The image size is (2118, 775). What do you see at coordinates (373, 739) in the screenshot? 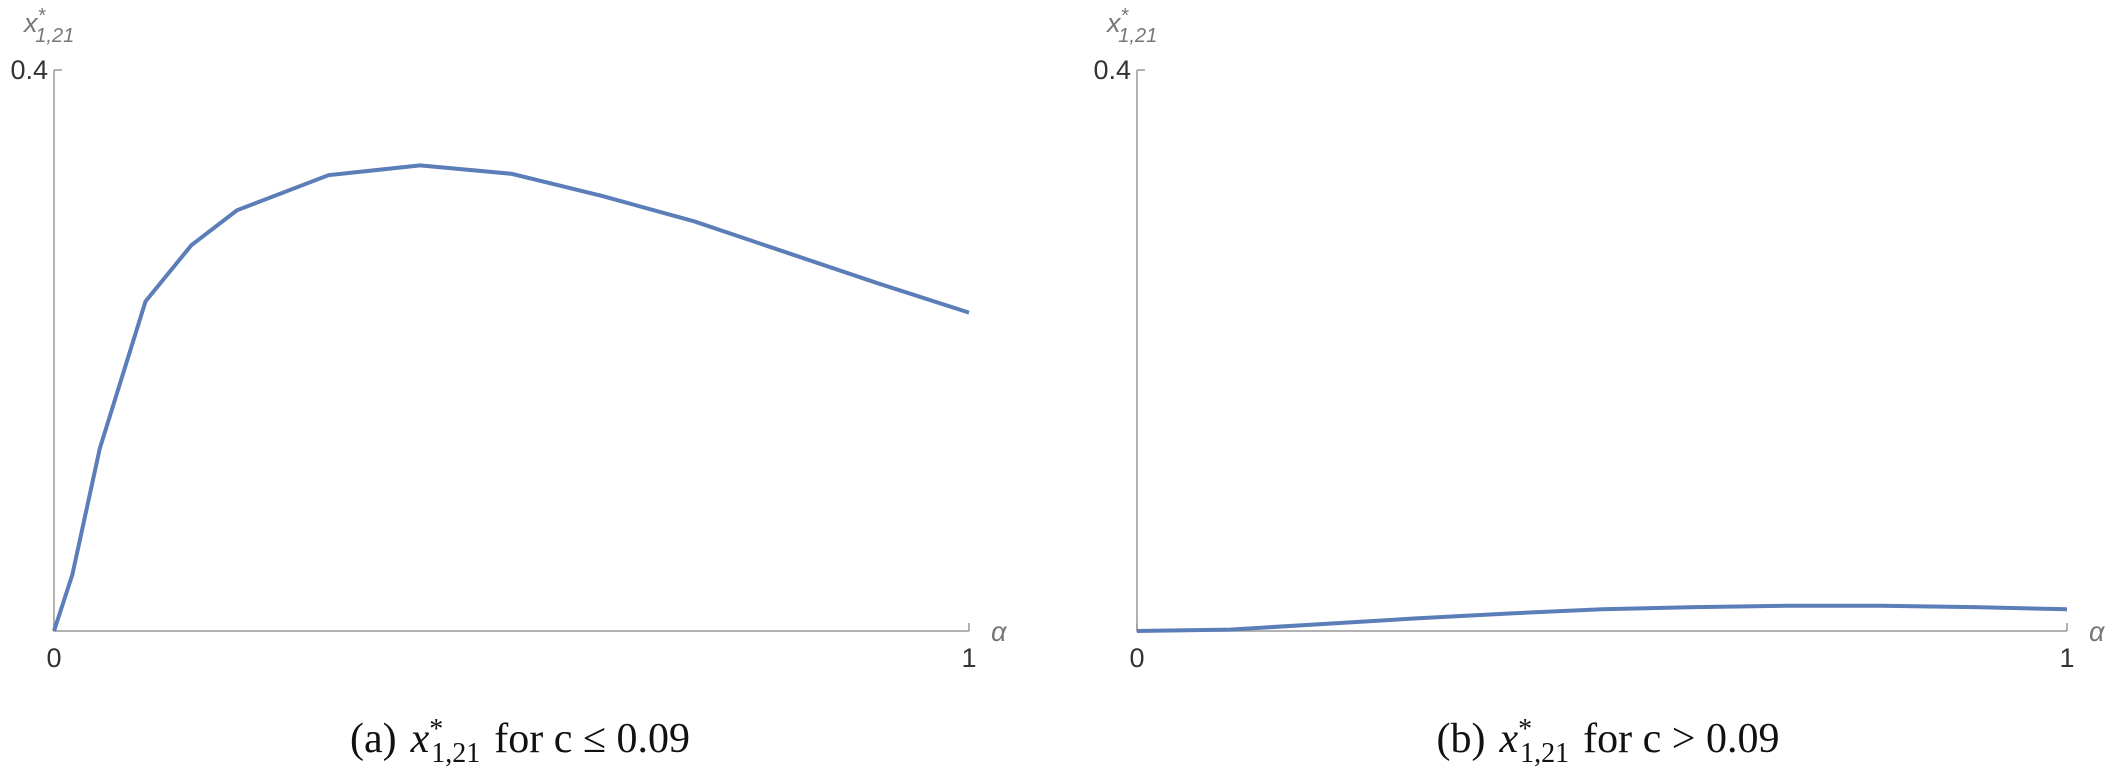
I see `caption-label: (a)` at bounding box center [373, 739].